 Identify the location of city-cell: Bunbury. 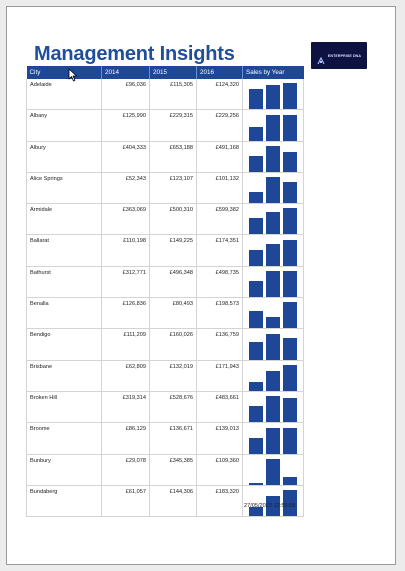
(64, 470).